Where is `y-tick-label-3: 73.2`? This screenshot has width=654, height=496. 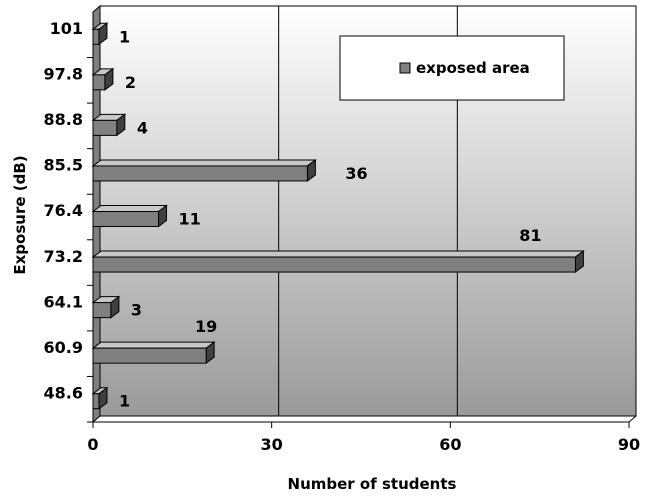
y-tick-label-3: 73.2 is located at coordinates (63, 256).